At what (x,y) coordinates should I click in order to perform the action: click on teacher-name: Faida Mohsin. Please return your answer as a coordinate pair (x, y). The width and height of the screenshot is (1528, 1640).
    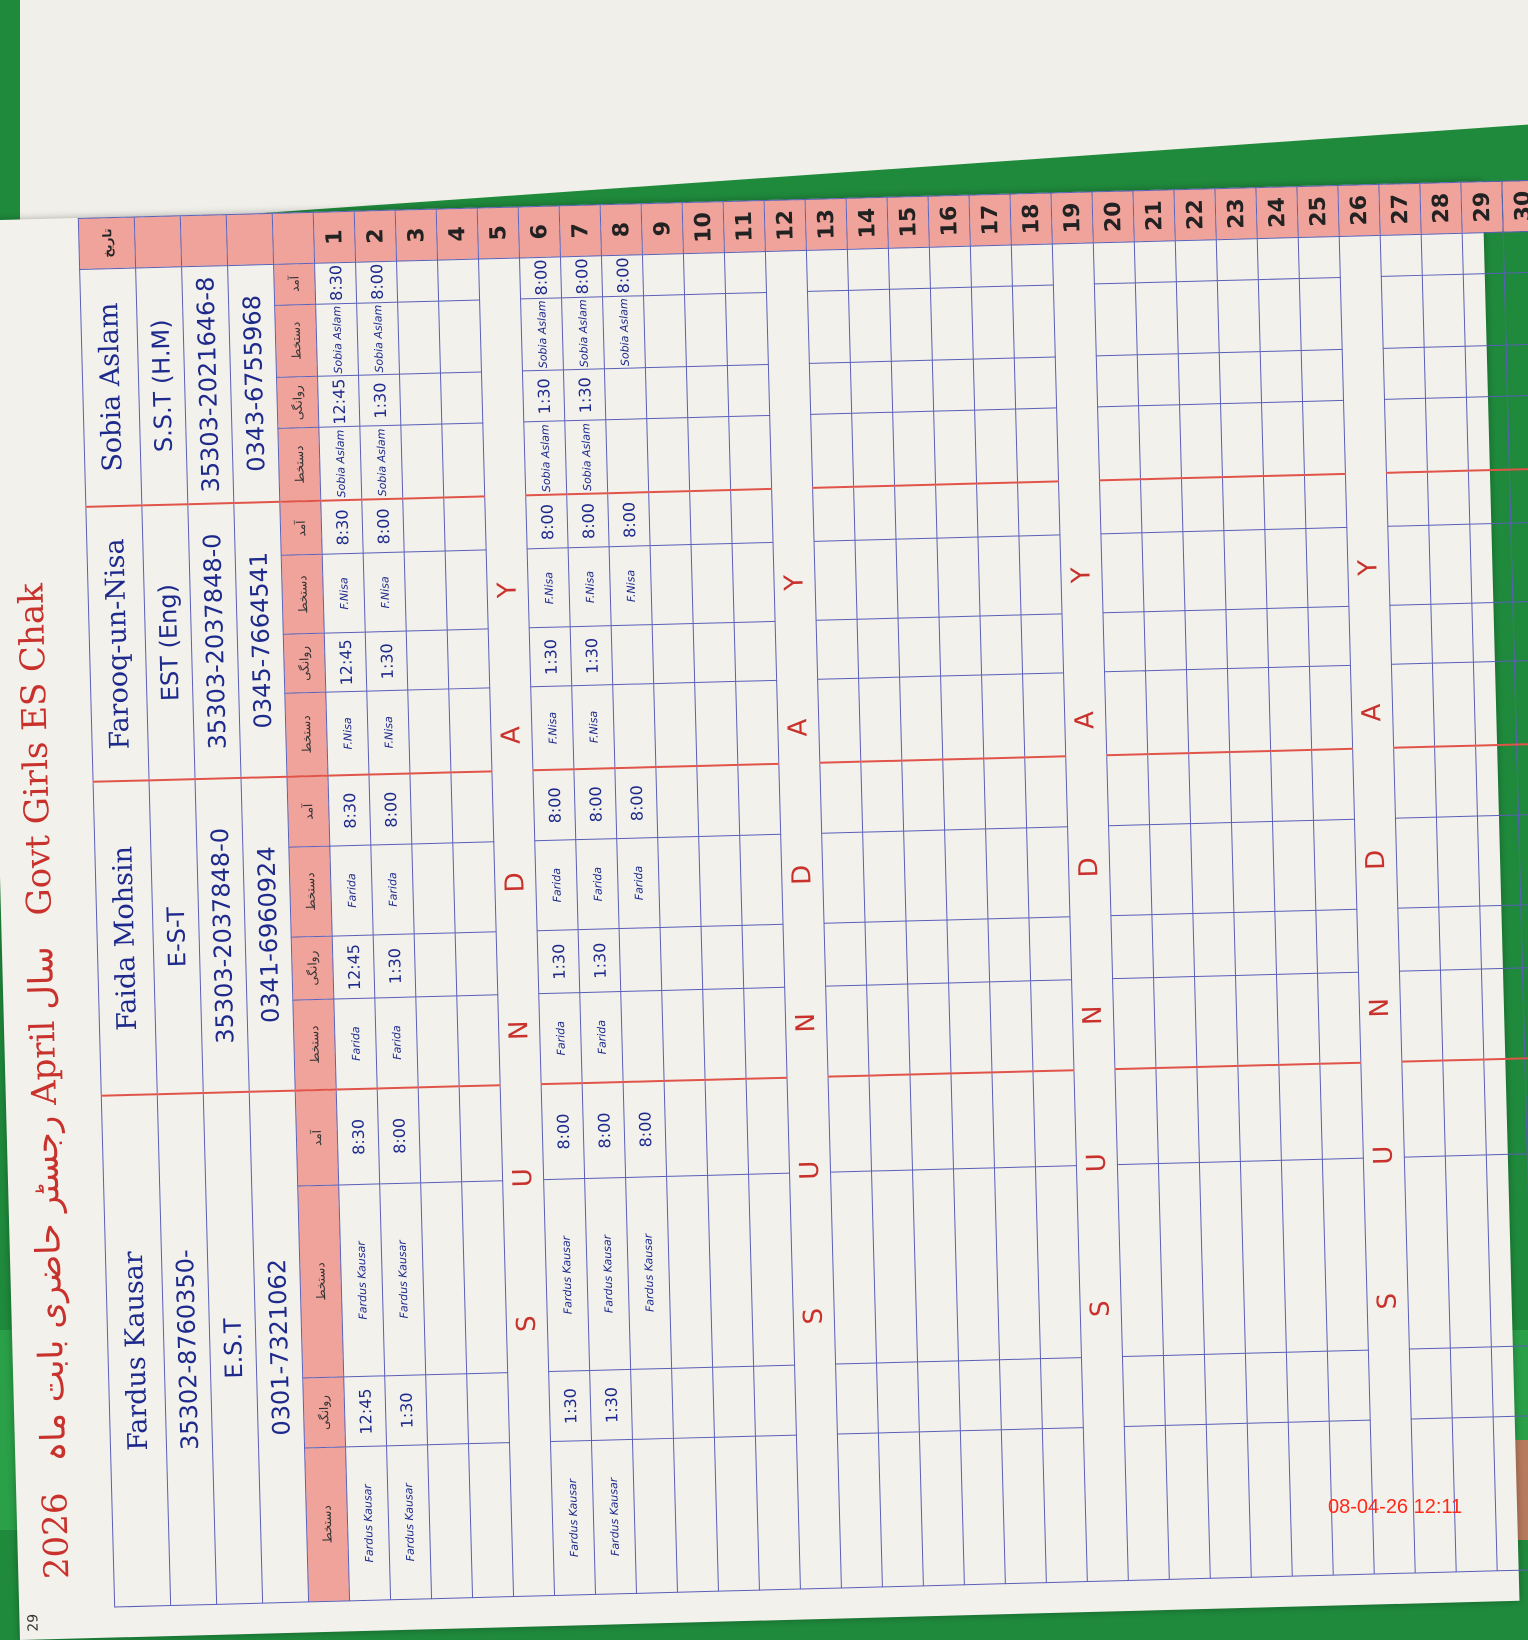
    Looking at the image, I should click on (125, 938).